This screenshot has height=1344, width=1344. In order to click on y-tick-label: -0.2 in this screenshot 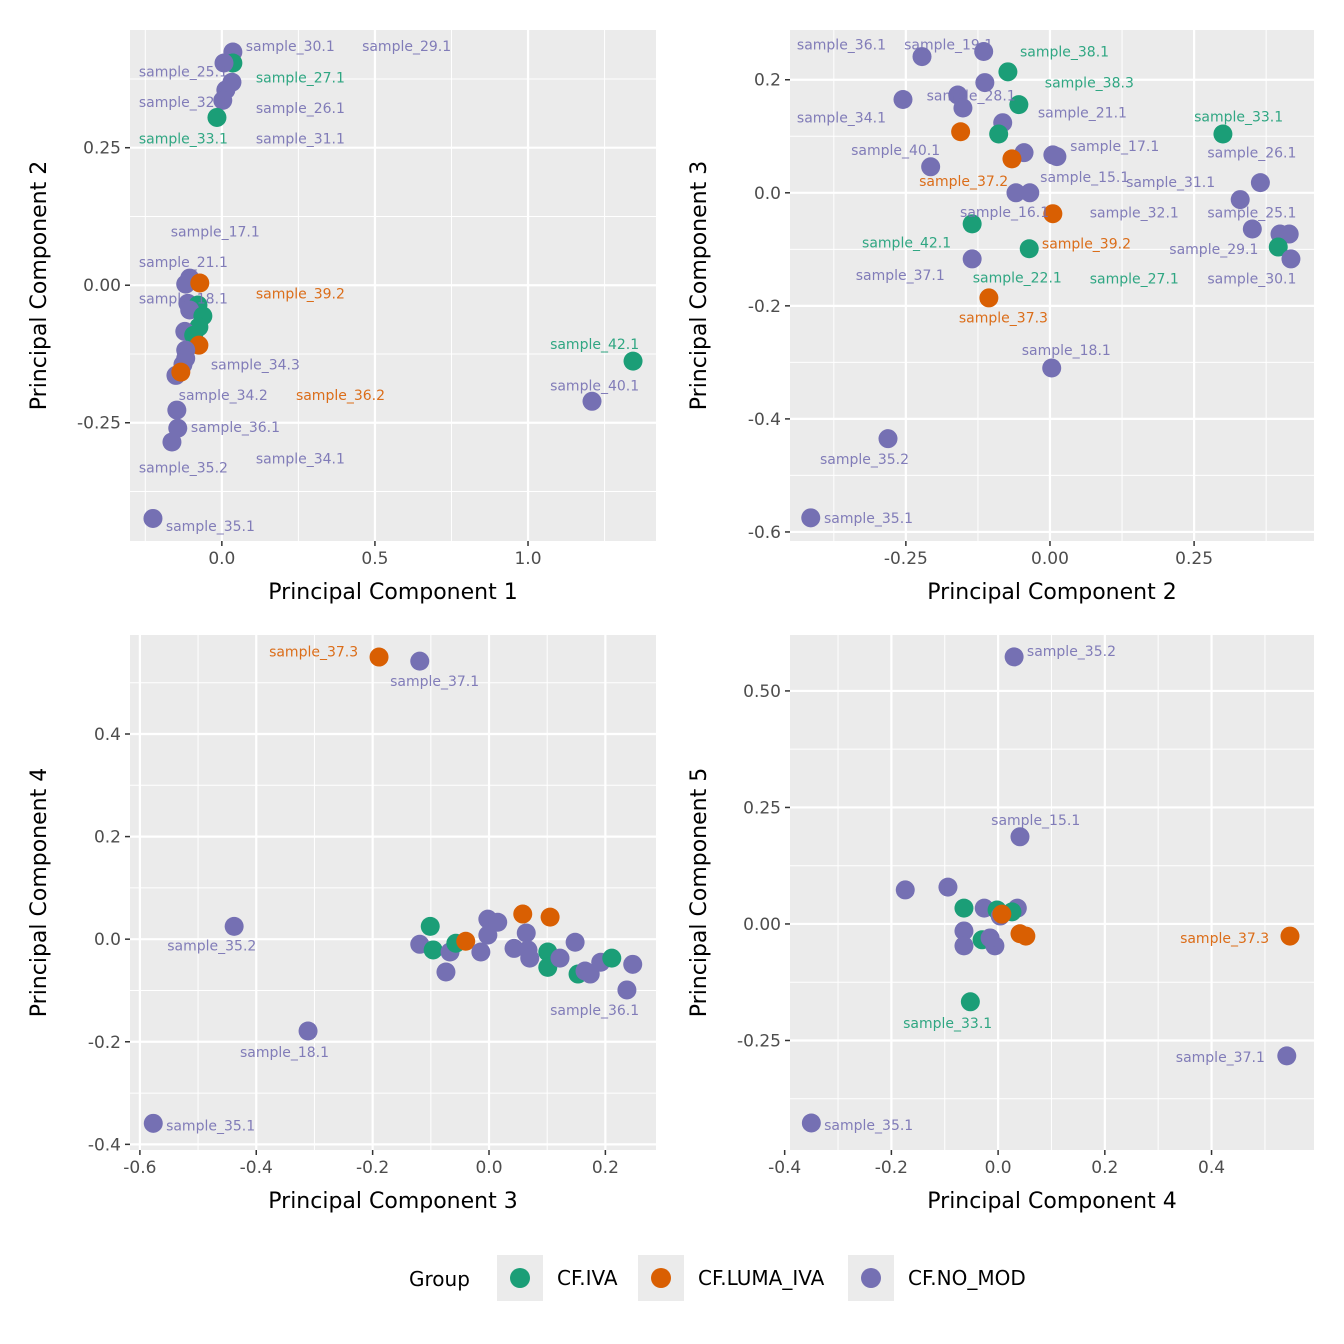, I will do `click(104, 1043)`.